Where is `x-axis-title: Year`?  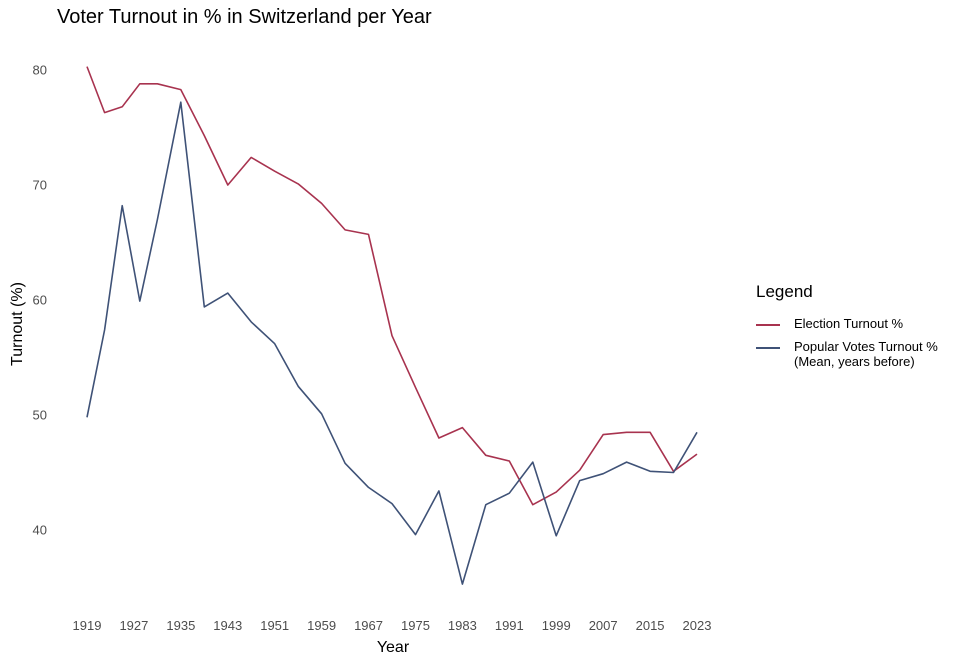
x-axis-title: Year is located at coordinates (393, 647).